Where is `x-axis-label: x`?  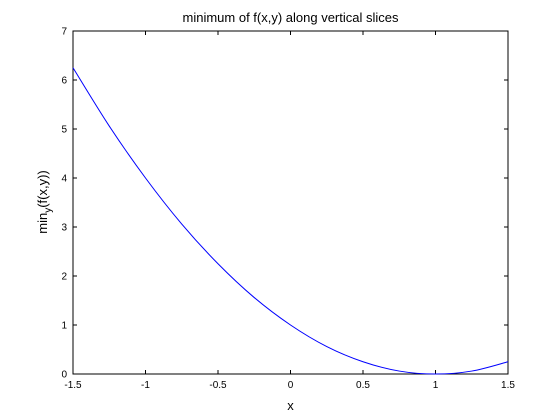 x-axis-label: x is located at coordinates (290, 405).